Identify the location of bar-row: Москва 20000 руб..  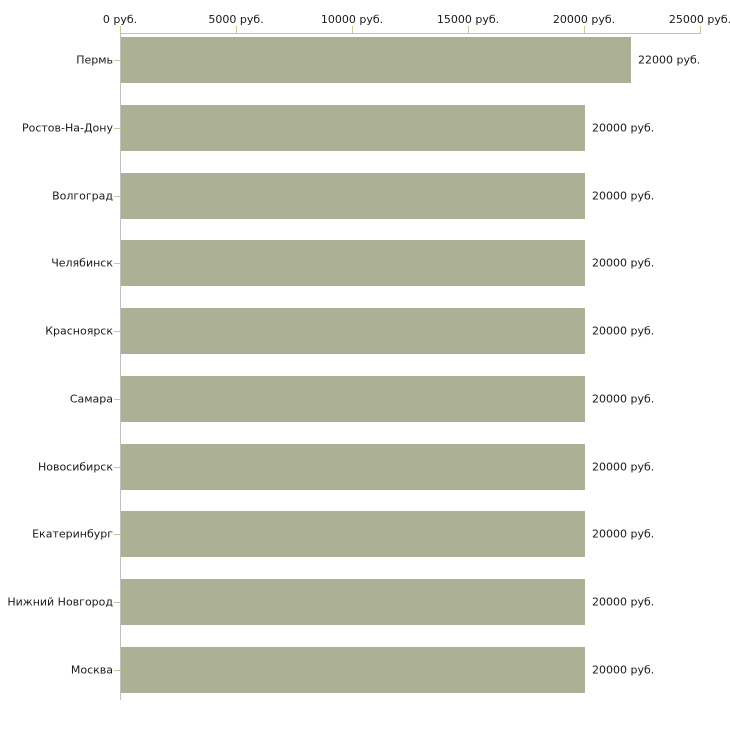
(365, 670).